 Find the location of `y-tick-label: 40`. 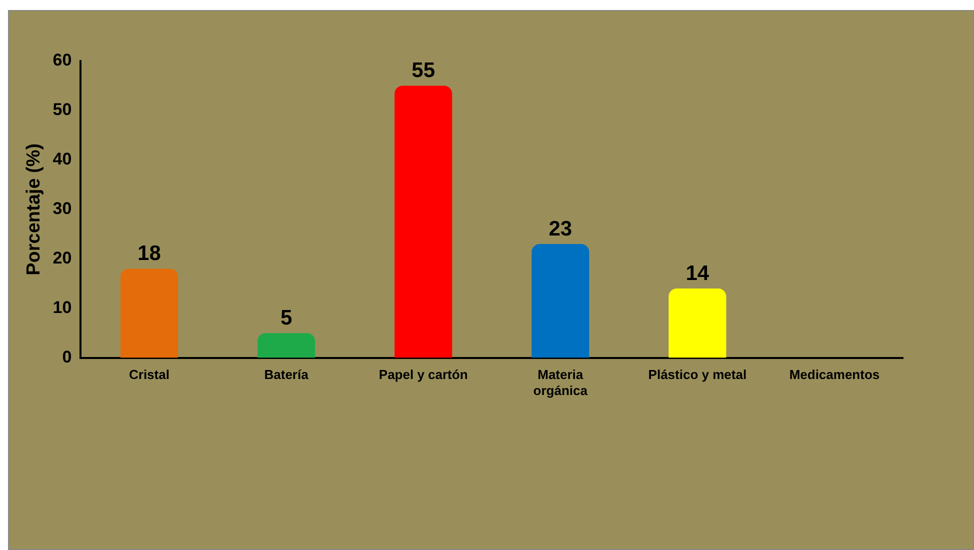

y-tick-label: 40 is located at coordinates (62, 159).